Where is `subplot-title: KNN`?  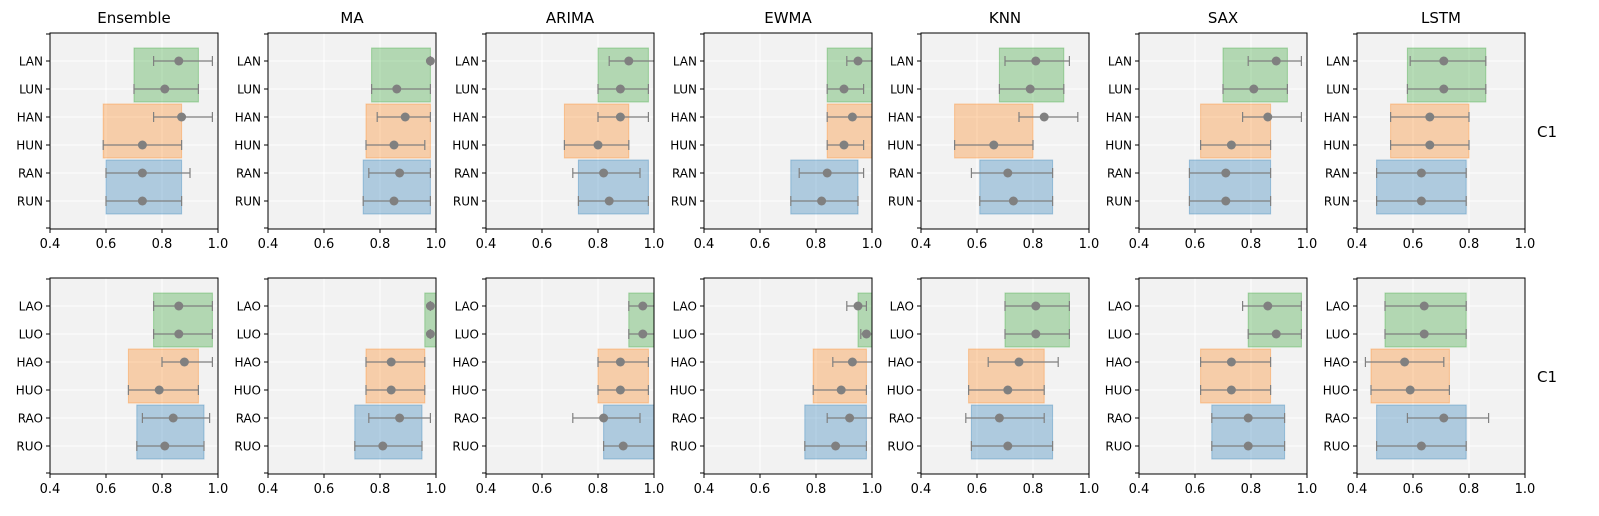 subplot-title: KNN is located at coordinates (1005, 18).